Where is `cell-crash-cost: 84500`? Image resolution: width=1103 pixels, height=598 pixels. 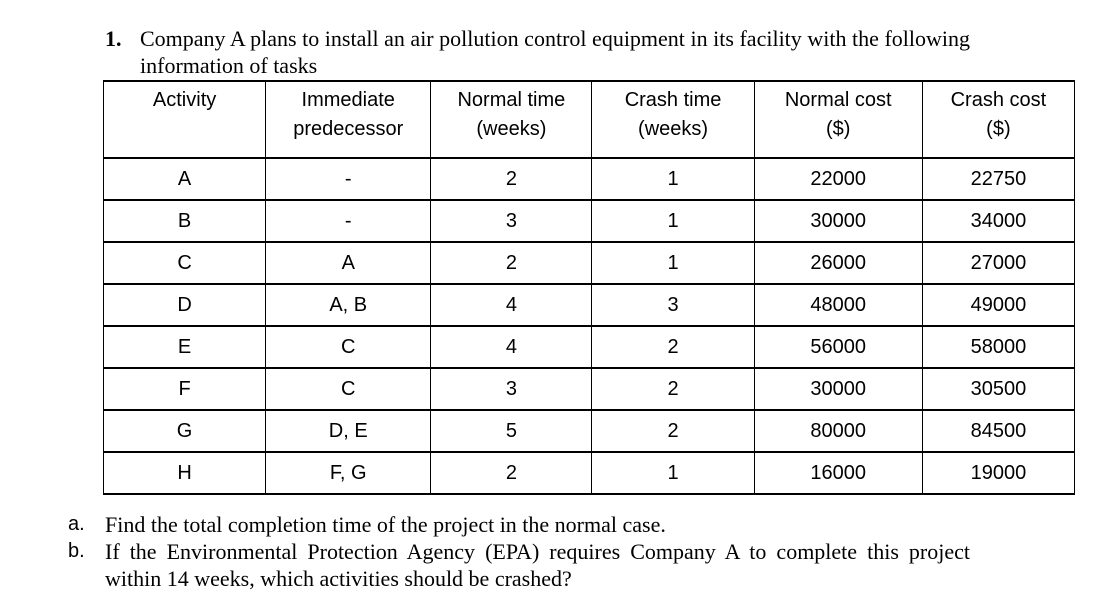 cell-crash-cost: 84500 is located at coordinates (998, 431).